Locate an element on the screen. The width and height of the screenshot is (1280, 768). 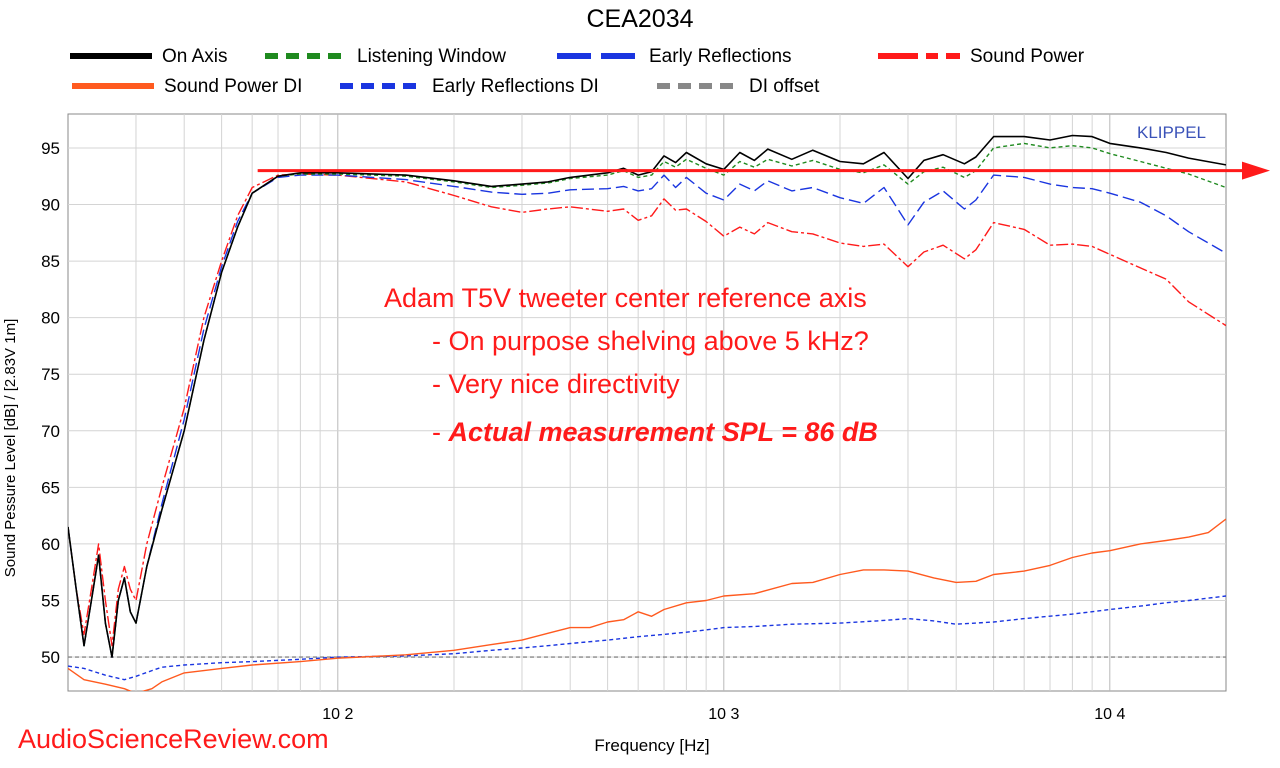
x-tick-label: 10 2 is located at coordinates (337, 714).